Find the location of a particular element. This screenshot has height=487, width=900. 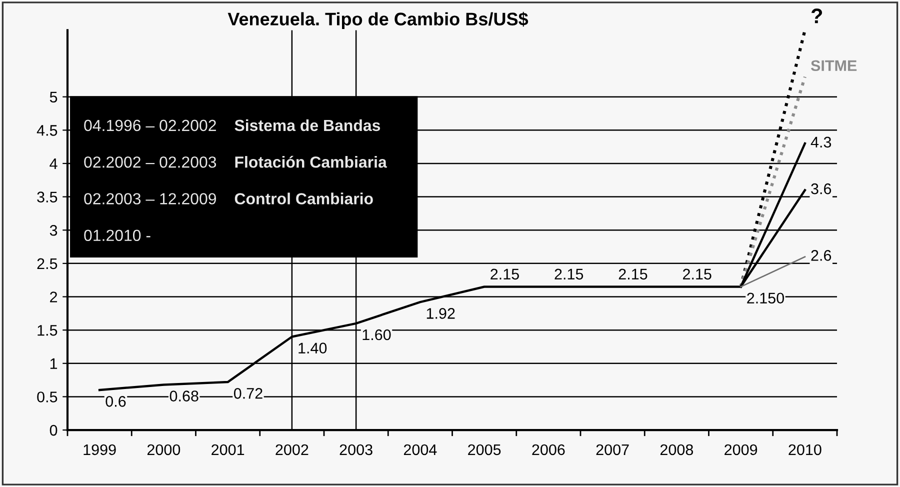

y-tick-label: 4 is located at coordinates (54, 164).